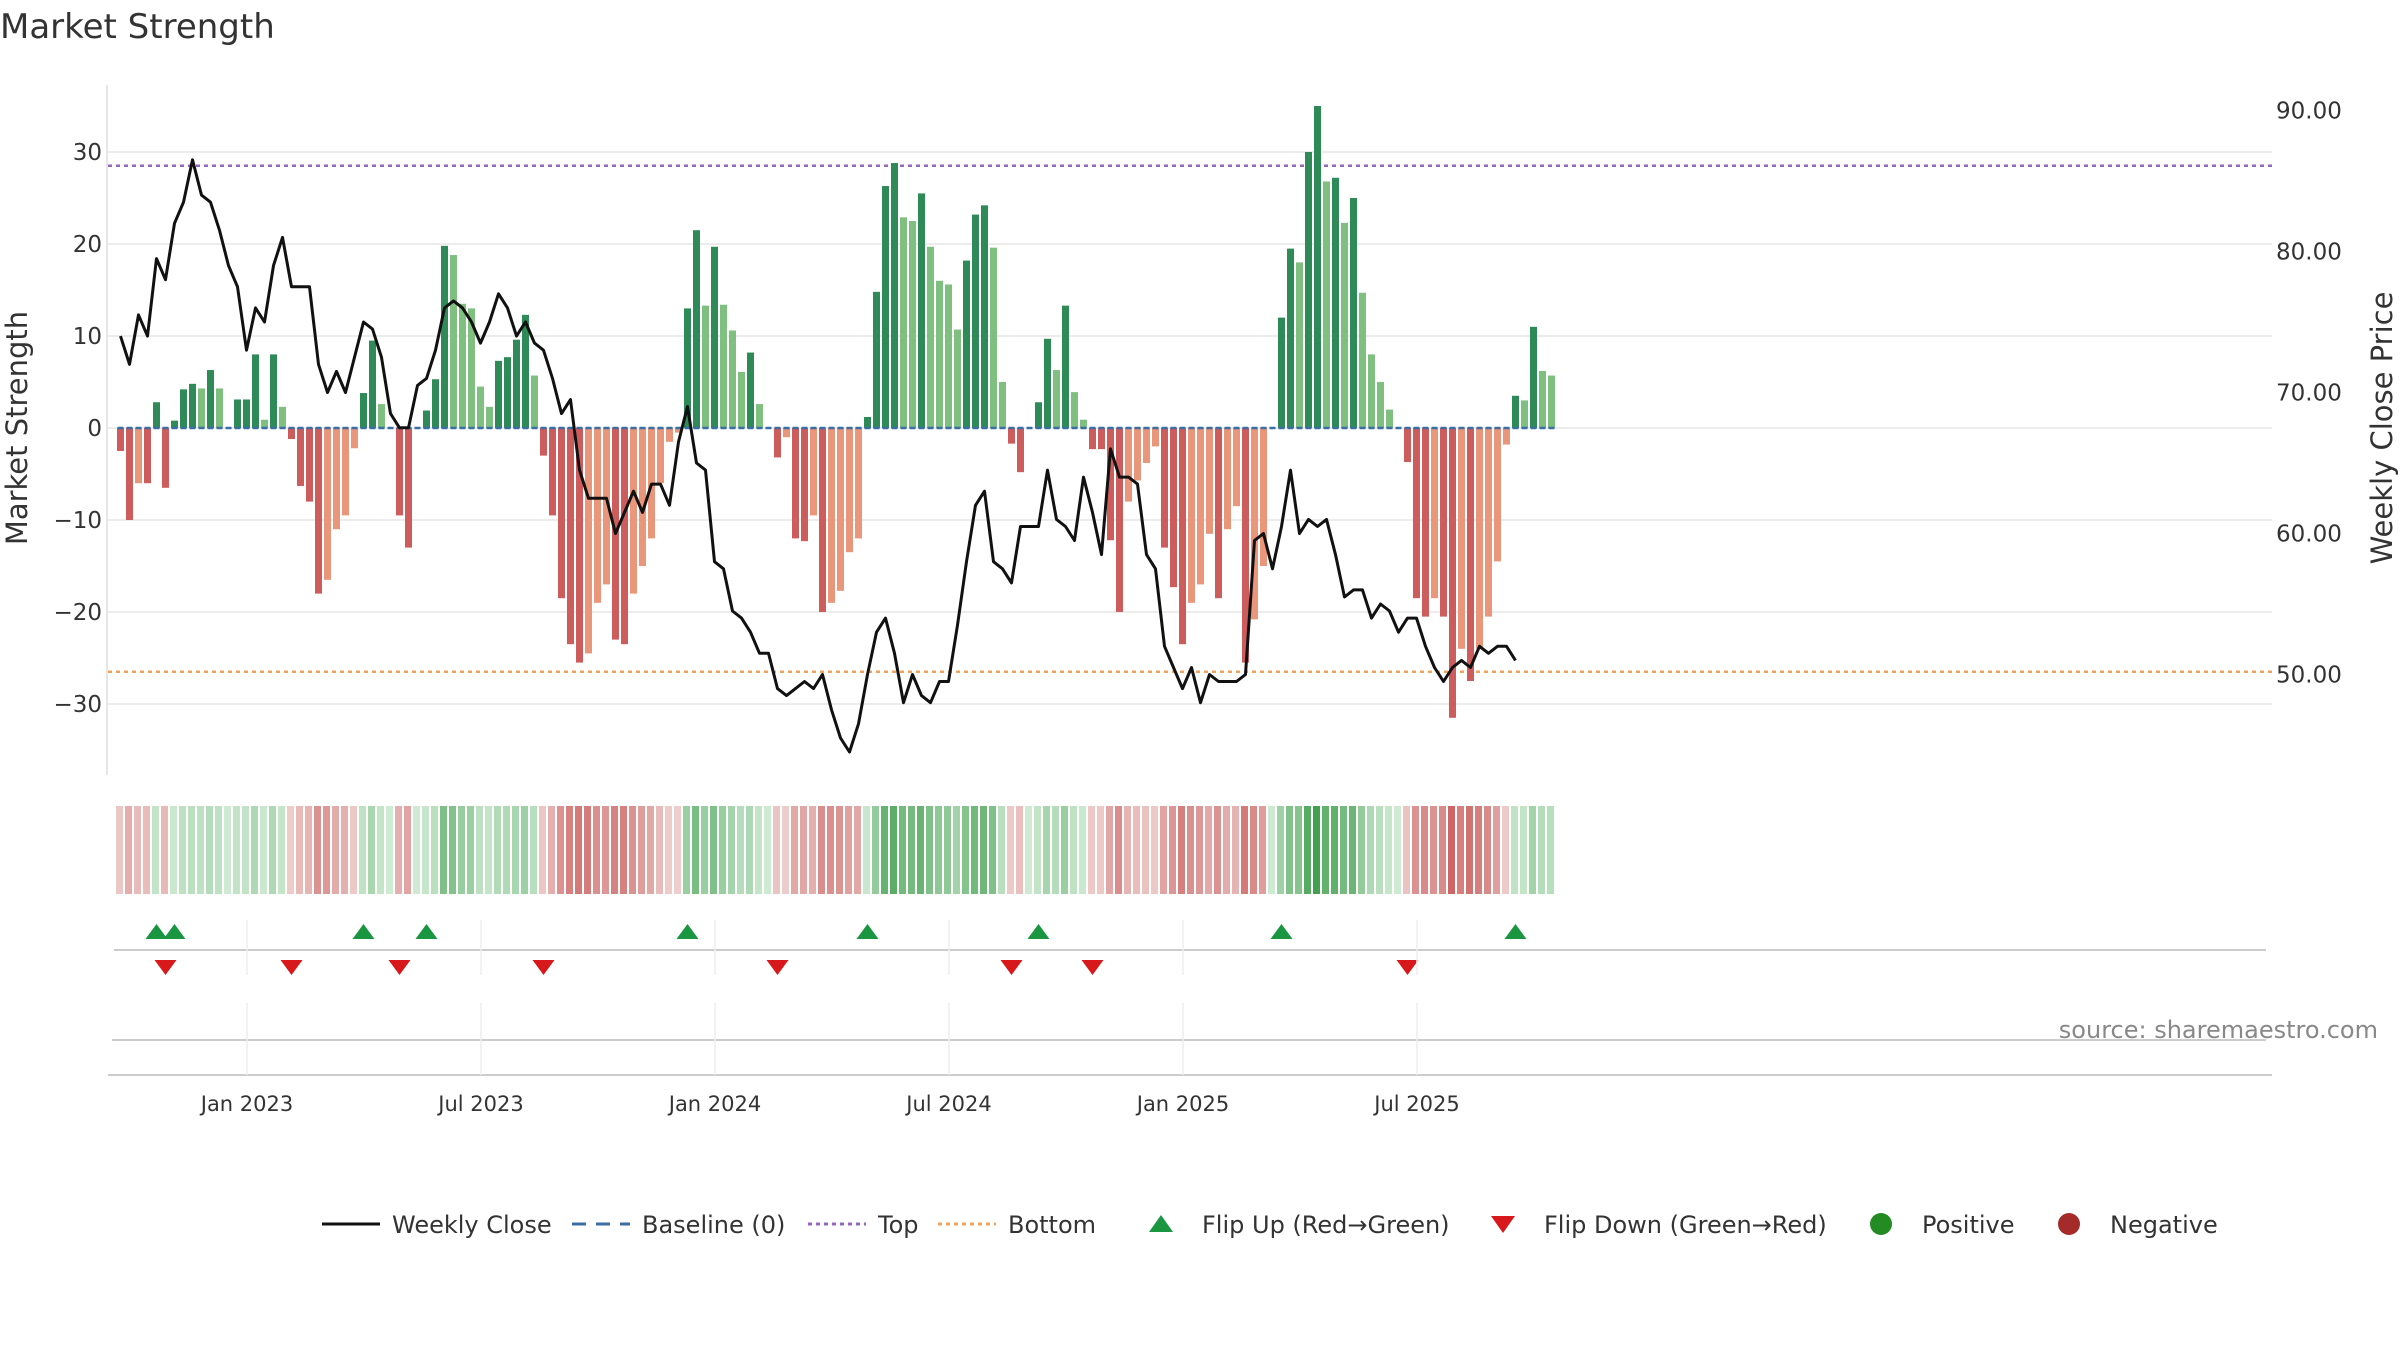 Image resolution: width=2400 pixels, height=1350 pixels. What do you see at coordinates (2382, 428) in the screenshot?
I see `right-axis-label: Weekly Close Price` at bounding box center [2382, 428].